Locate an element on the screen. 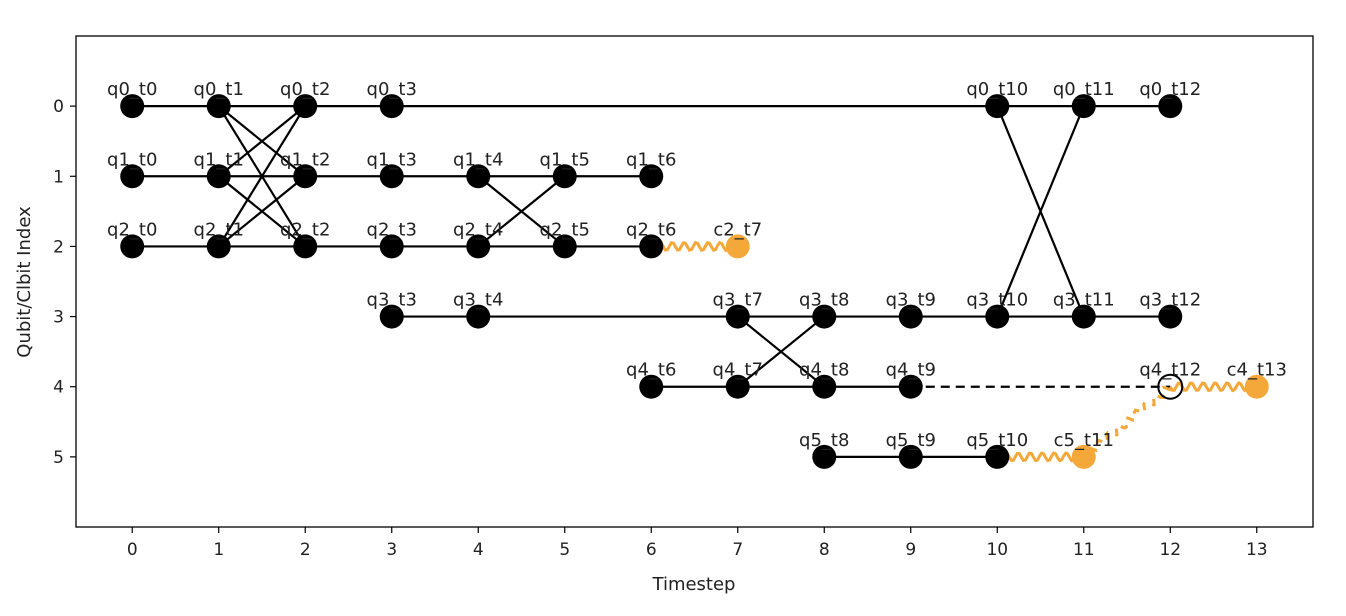 The image size is (1346, 616). node-label-q3_t11: q3_t11 is located at coordinates (1084, 300).